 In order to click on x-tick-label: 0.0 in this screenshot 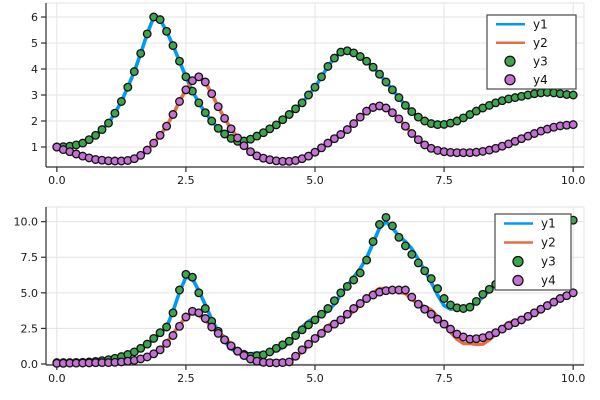, I will do `click(57, 180)`.